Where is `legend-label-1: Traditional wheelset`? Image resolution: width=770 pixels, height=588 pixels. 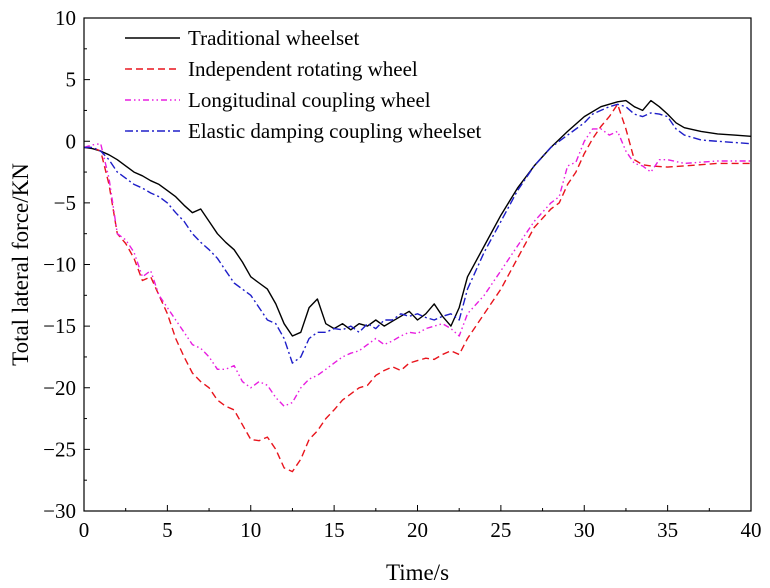
legend-label-1: Traditional wheelset is located at coordinates (273, 38).